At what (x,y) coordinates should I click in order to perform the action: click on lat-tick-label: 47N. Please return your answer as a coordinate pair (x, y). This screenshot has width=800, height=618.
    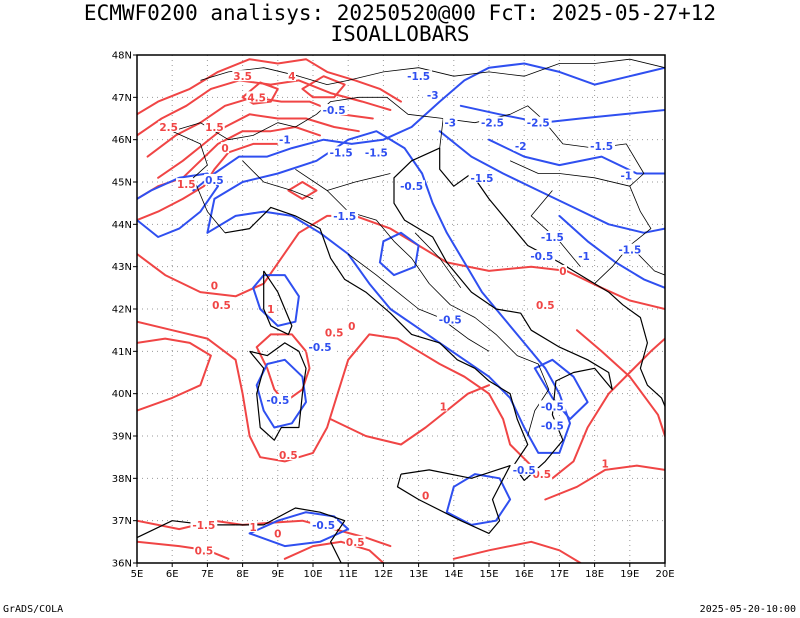
    Looking at the image, I should click on (122, 98).